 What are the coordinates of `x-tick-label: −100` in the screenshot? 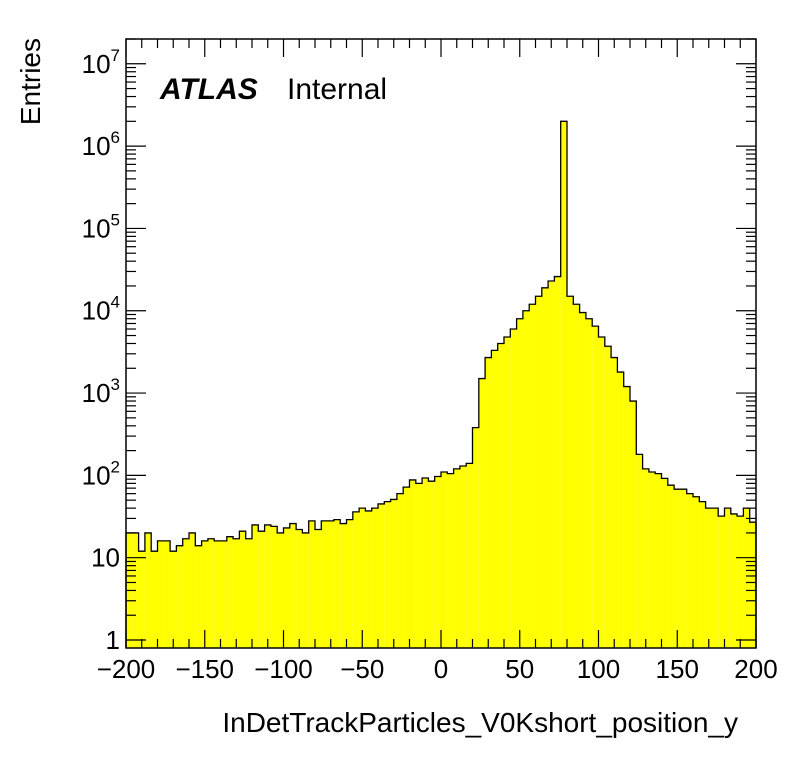 It's located at (283, 669).